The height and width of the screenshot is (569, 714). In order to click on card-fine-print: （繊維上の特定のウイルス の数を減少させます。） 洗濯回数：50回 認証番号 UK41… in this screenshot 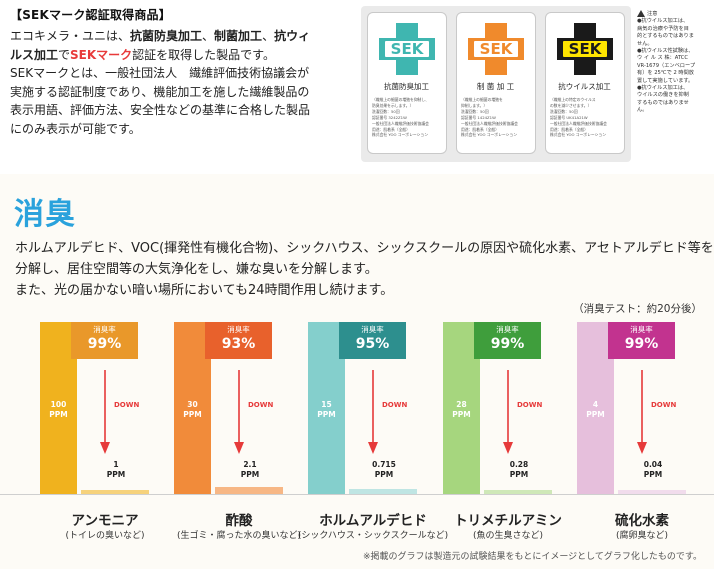, I will do `click(578, 117)`.